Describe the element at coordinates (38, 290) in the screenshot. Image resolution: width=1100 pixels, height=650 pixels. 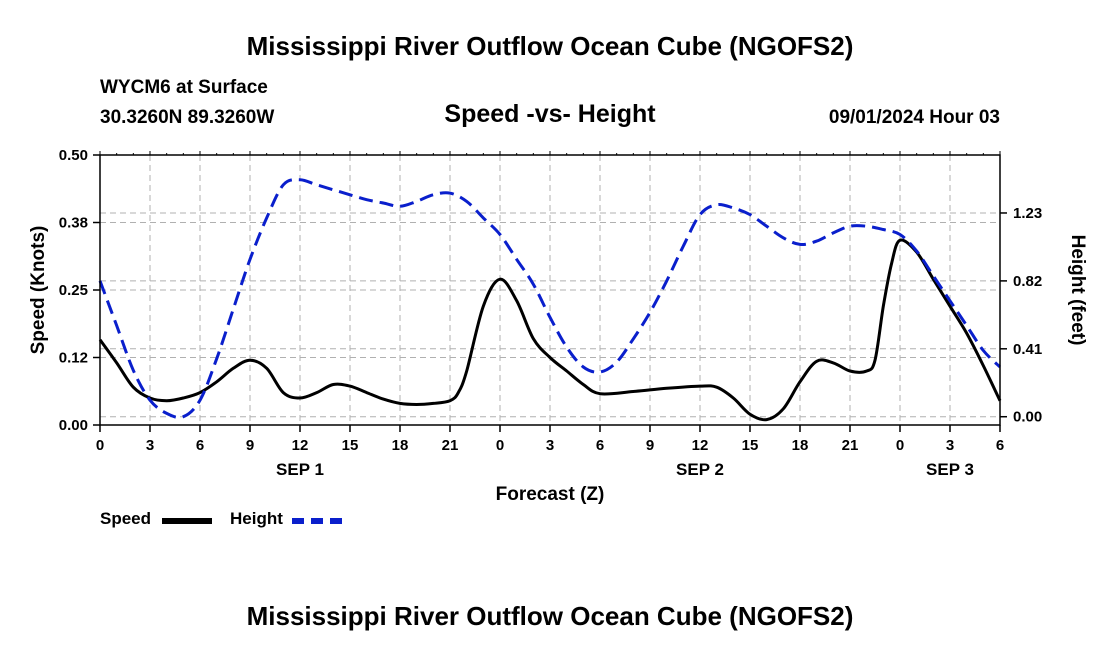
I see `y-axis-title: Speed (Knots)` at that location.